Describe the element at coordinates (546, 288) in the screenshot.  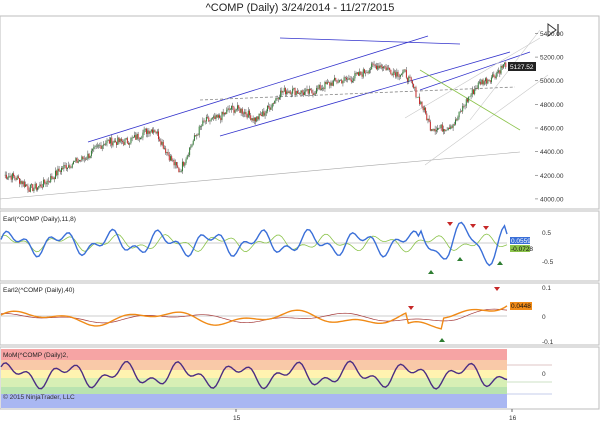
I see `earl2-tick-top: 0.1` at that location.